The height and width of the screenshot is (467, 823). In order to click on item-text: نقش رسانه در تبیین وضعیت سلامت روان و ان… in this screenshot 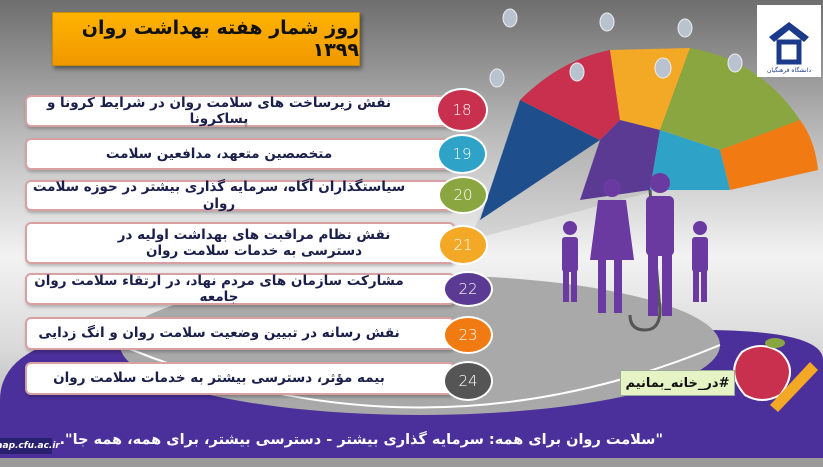, I will do `click(219, 333)`.